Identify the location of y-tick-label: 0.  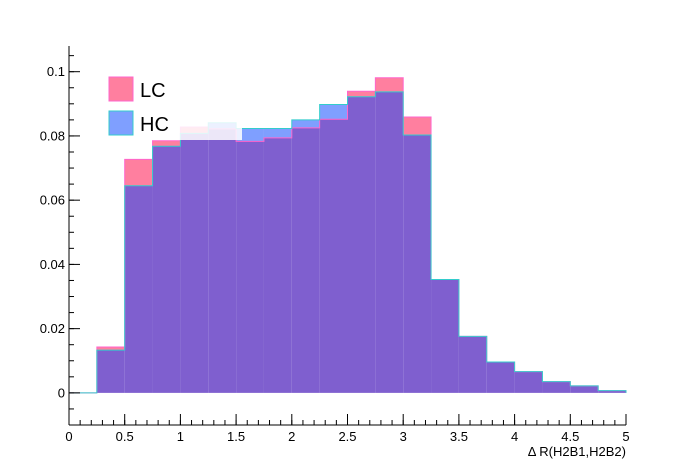
(61, 392).